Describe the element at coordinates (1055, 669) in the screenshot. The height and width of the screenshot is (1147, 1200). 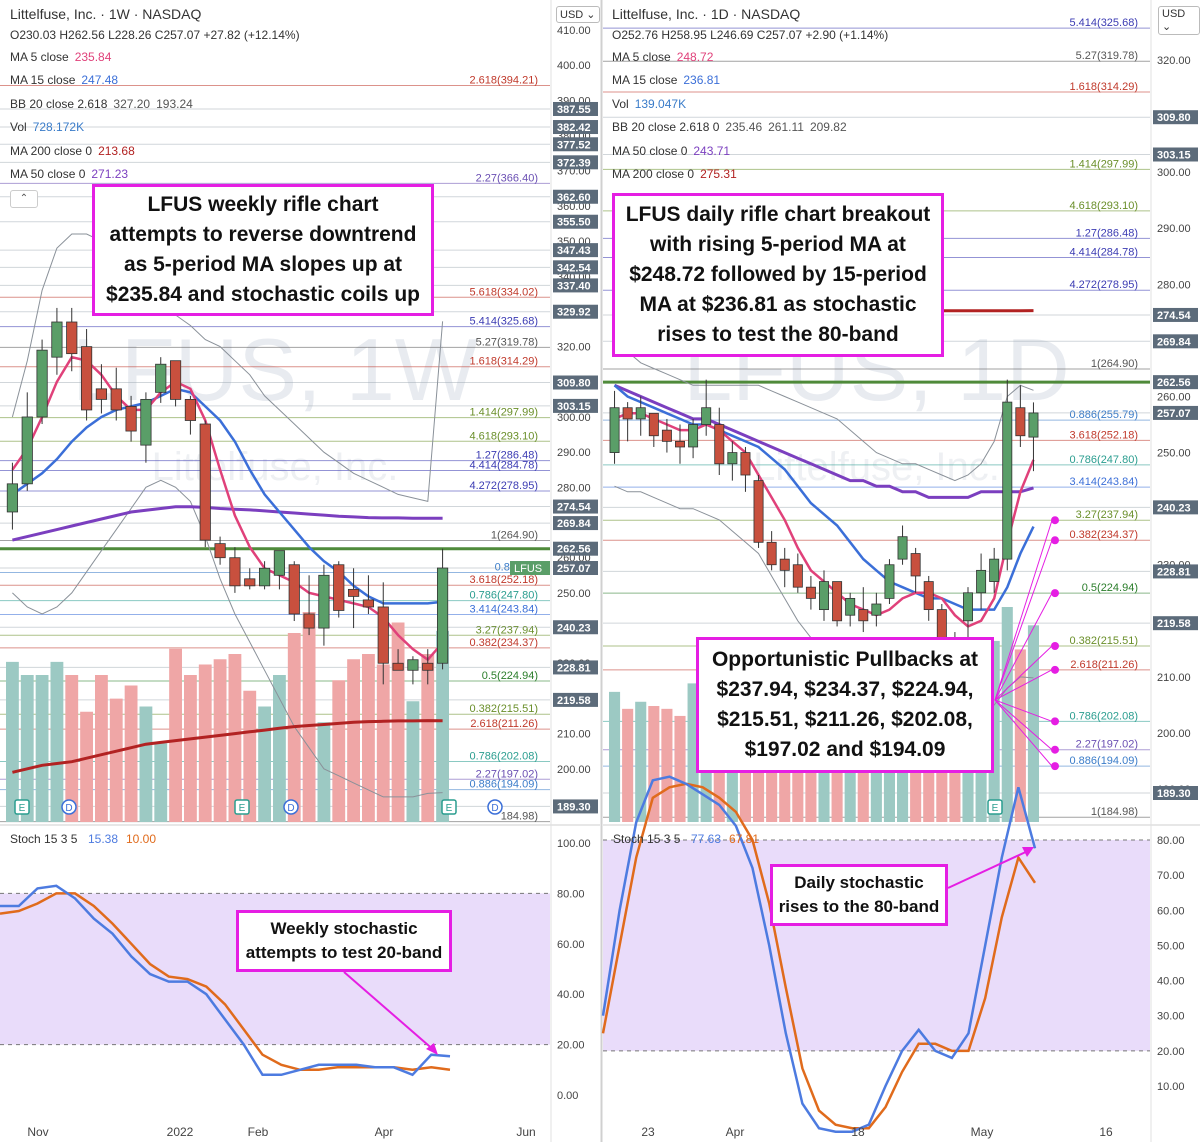
I see `pullback-arrow-head` at that location.